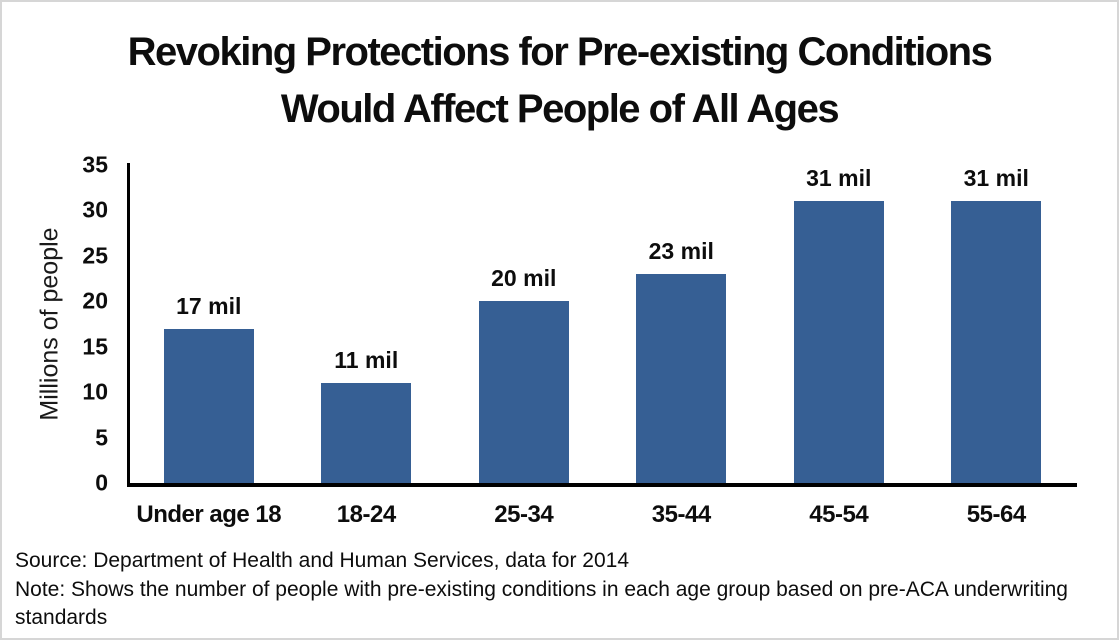 This screenshot has width=1119, height=640. What do you see at coordinates (101, 437) in the screenshot?
I see `y-tick-label: 5` at bounding box center [101, 437].